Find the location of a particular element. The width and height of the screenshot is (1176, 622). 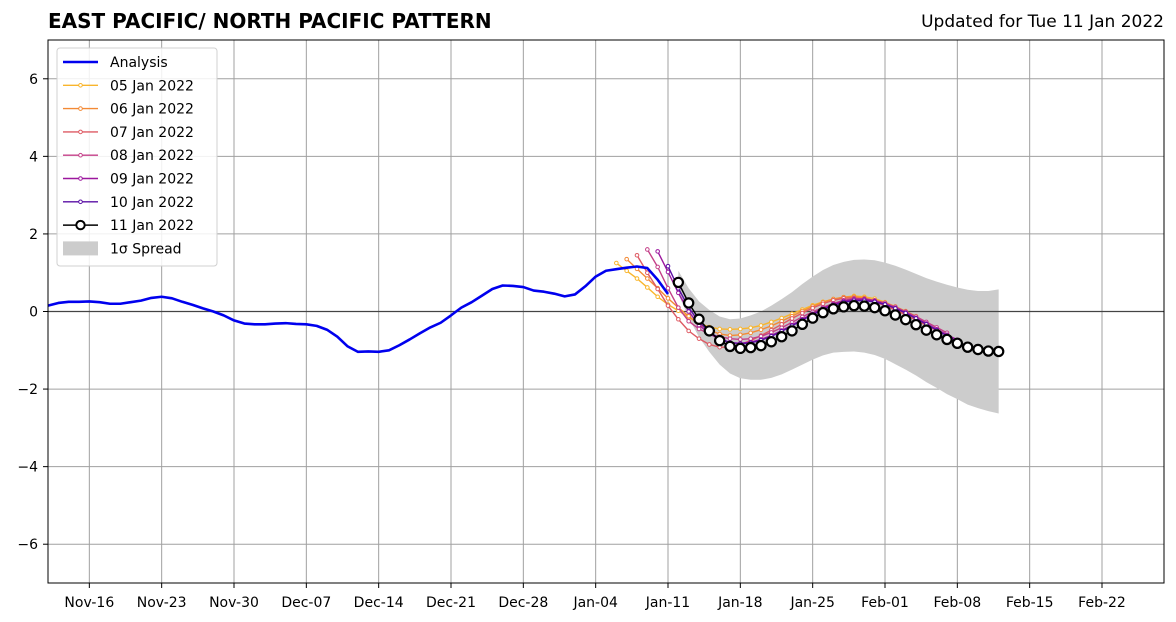

y-tick-label: 0 is located at coordinates (33, 313).